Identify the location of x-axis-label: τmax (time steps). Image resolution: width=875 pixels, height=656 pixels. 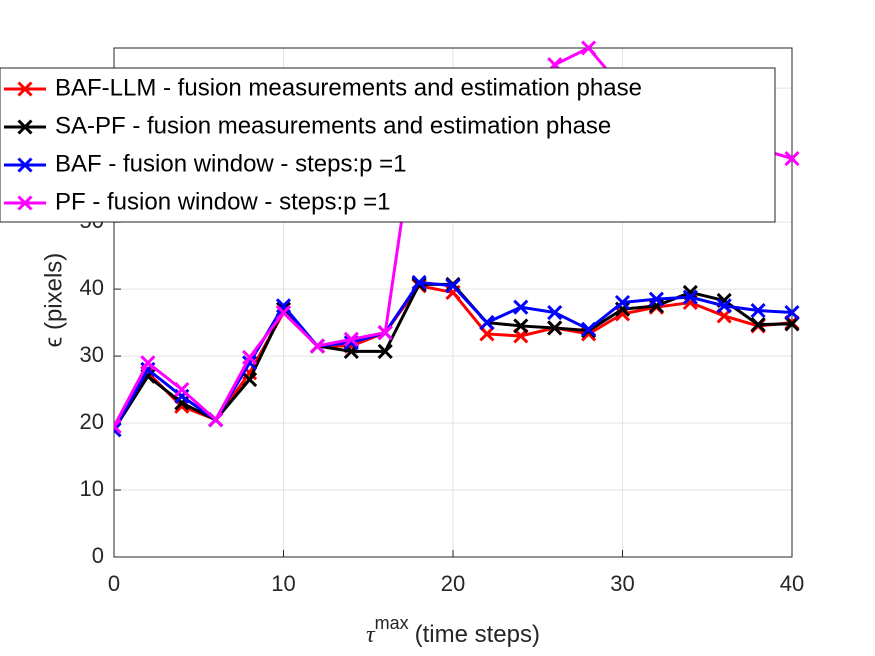
(453, 631).